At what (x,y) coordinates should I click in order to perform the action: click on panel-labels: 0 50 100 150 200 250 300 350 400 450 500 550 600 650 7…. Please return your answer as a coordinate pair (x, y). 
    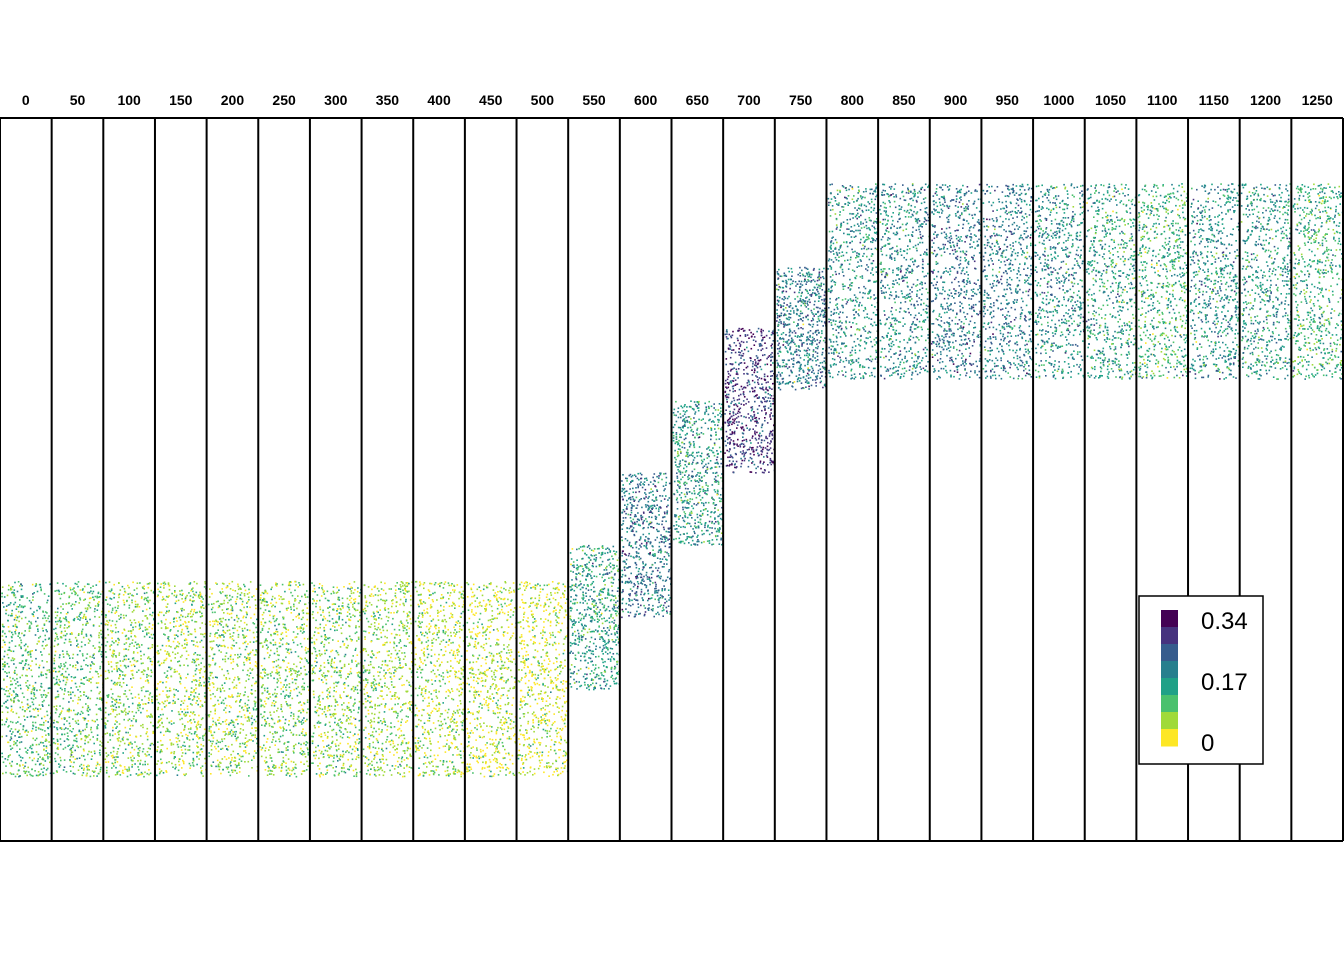
    Looking at the image, I should click on (677, 100).